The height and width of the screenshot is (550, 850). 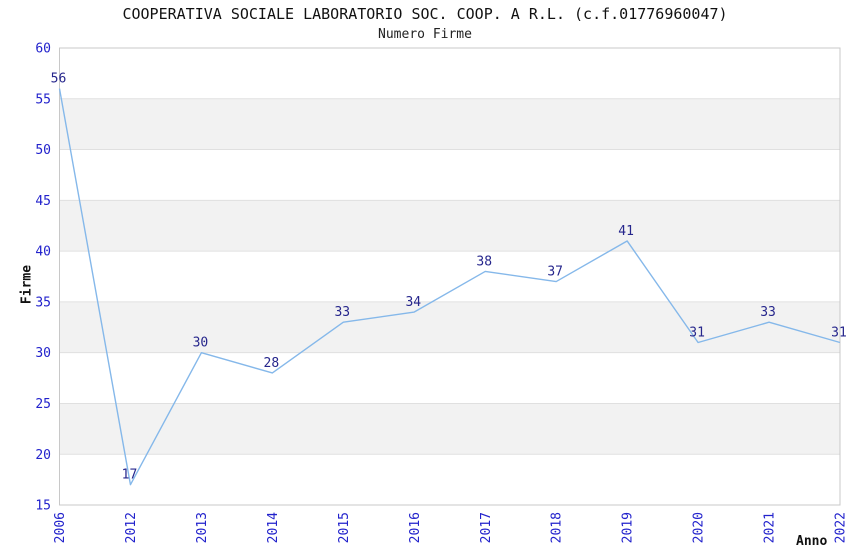 What do you see at coordinates (43, 404) in the screenshot?
I see `y-tick-label: 25` at bounding box center [43, 404].